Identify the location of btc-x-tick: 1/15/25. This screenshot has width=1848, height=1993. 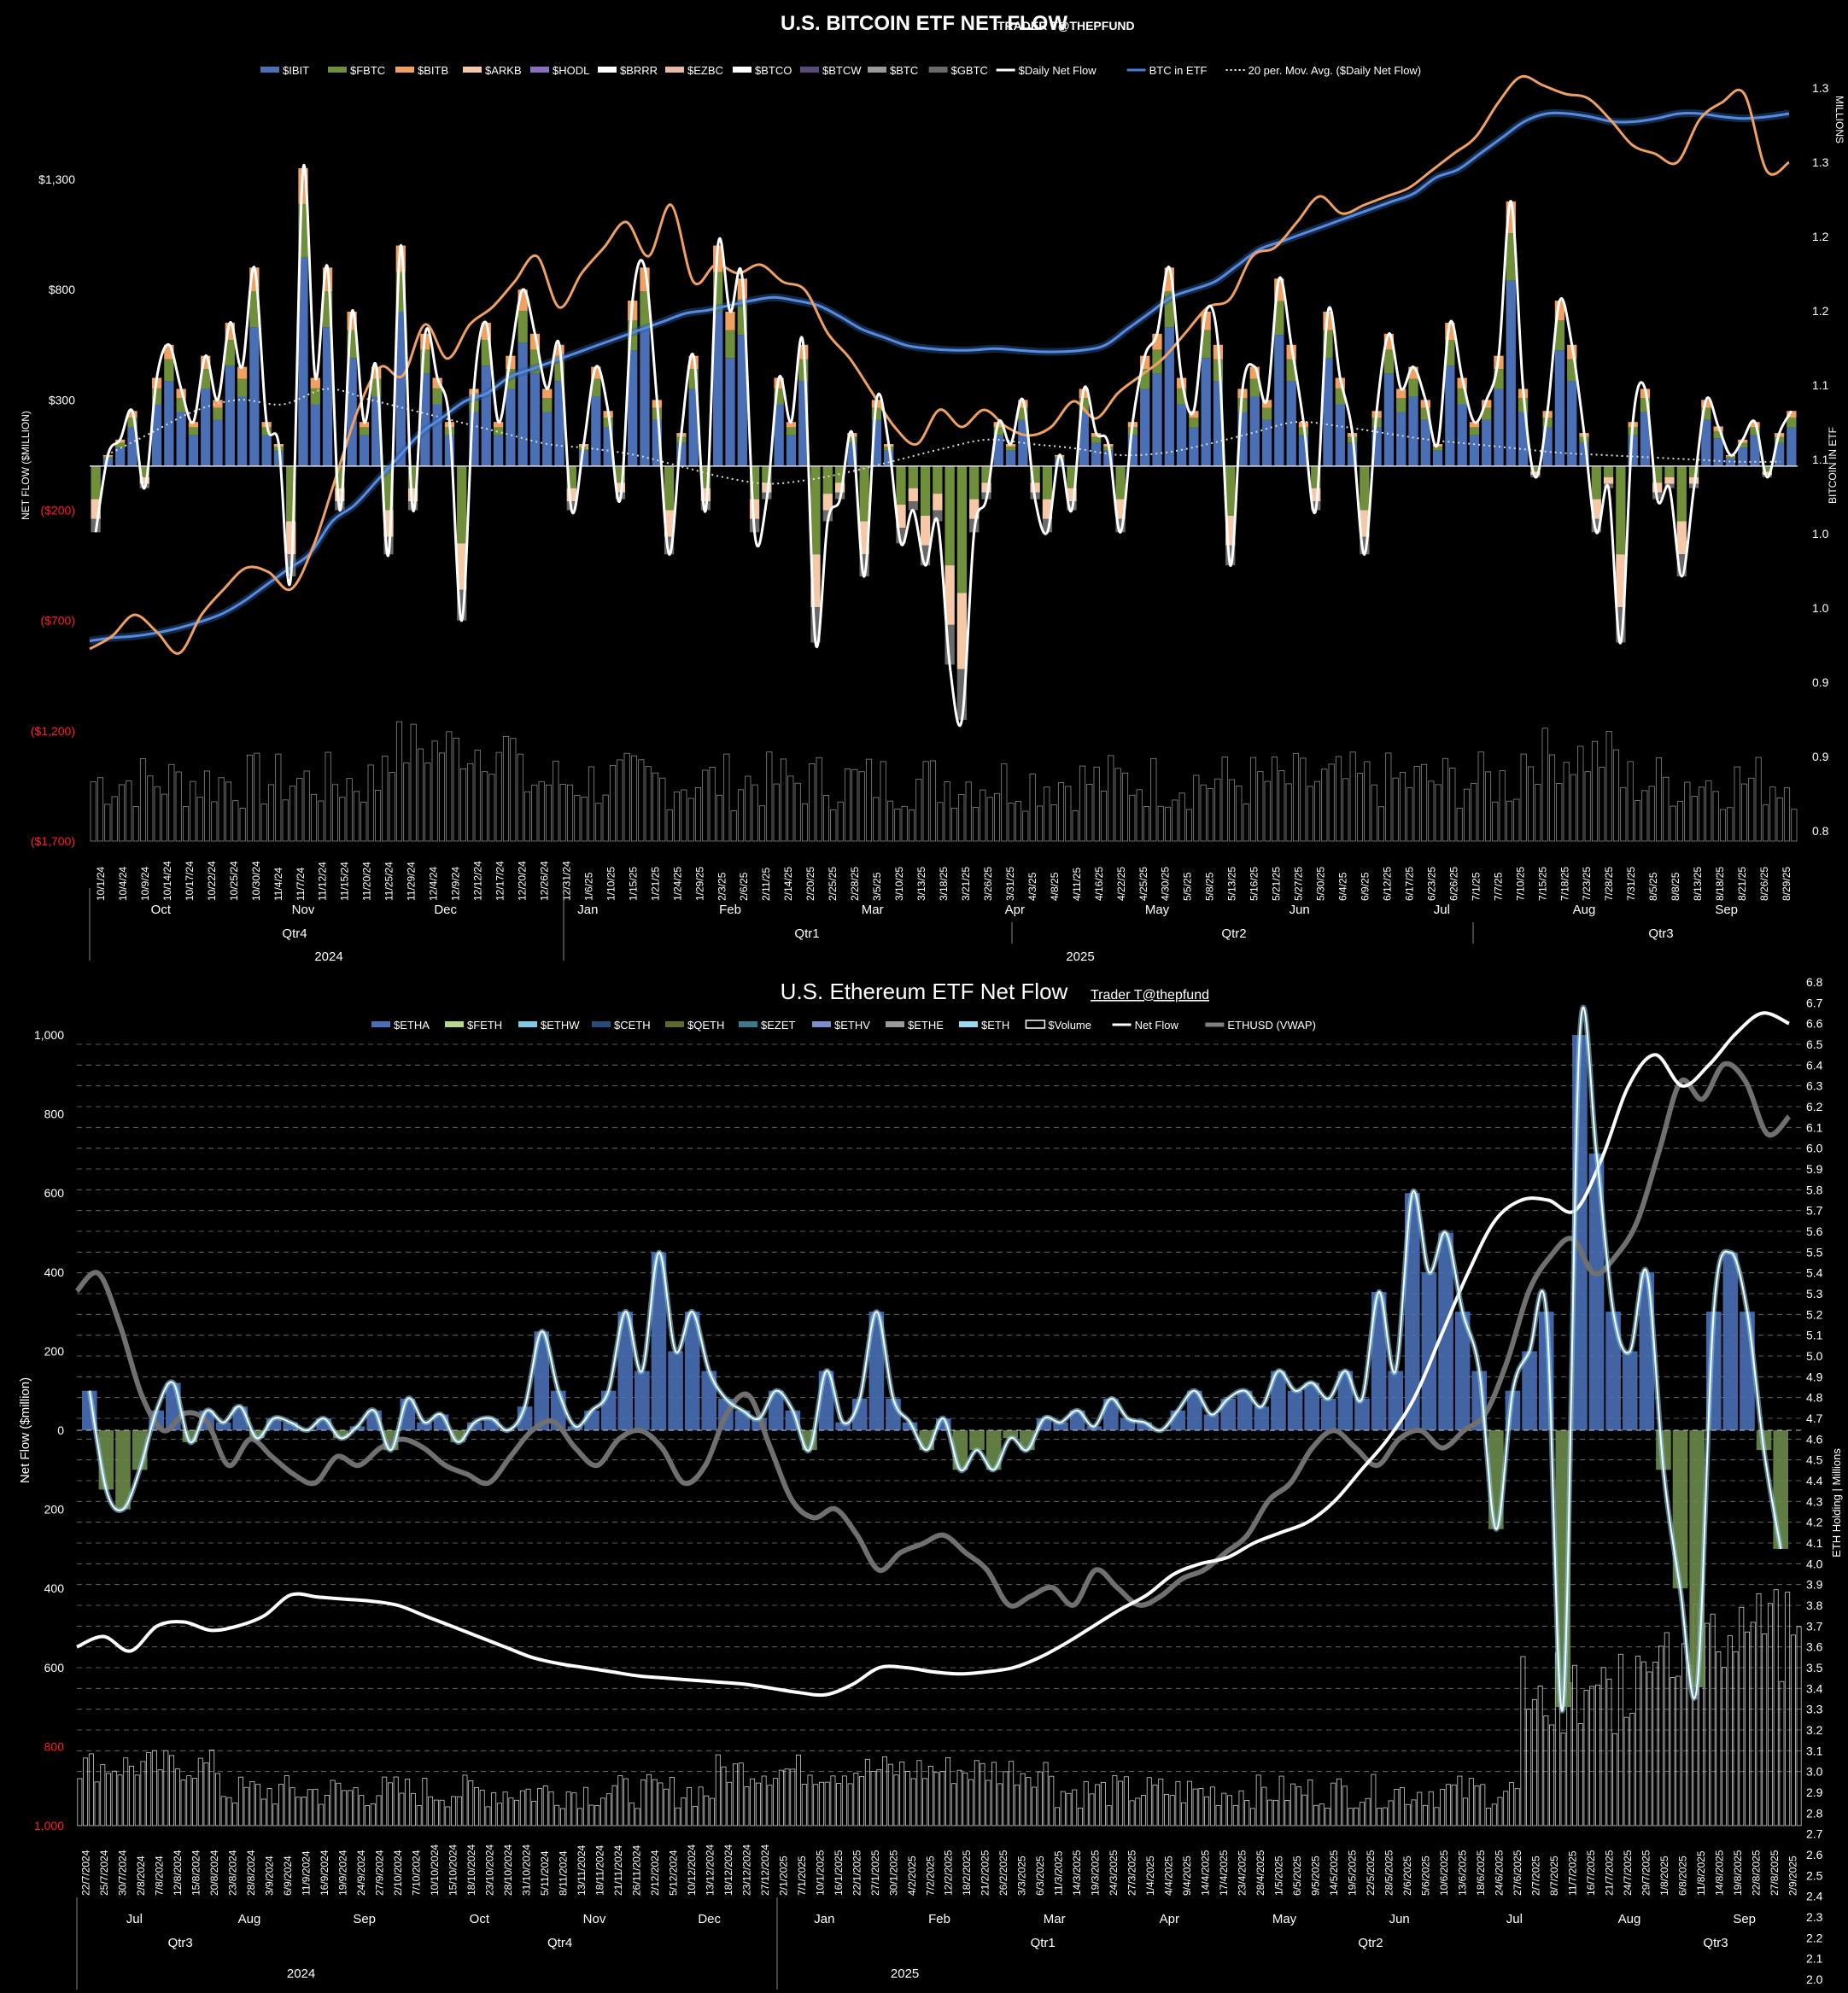
(633, 884).